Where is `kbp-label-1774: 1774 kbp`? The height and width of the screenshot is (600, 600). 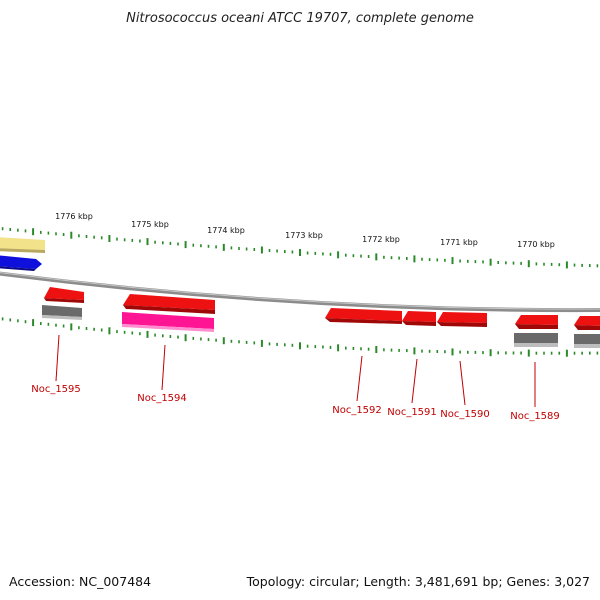
kbp-label-1774: 1774 kbp is located at coordinates (226, 230).